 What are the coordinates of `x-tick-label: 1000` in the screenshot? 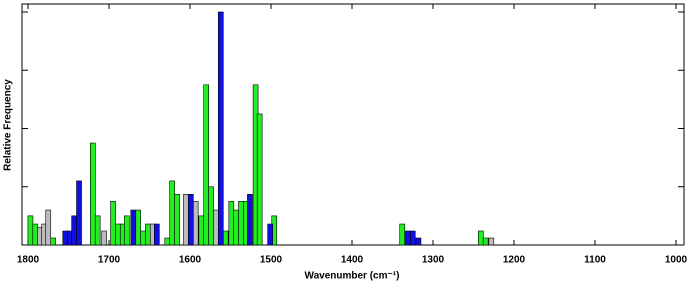 It's located at (676, 260).